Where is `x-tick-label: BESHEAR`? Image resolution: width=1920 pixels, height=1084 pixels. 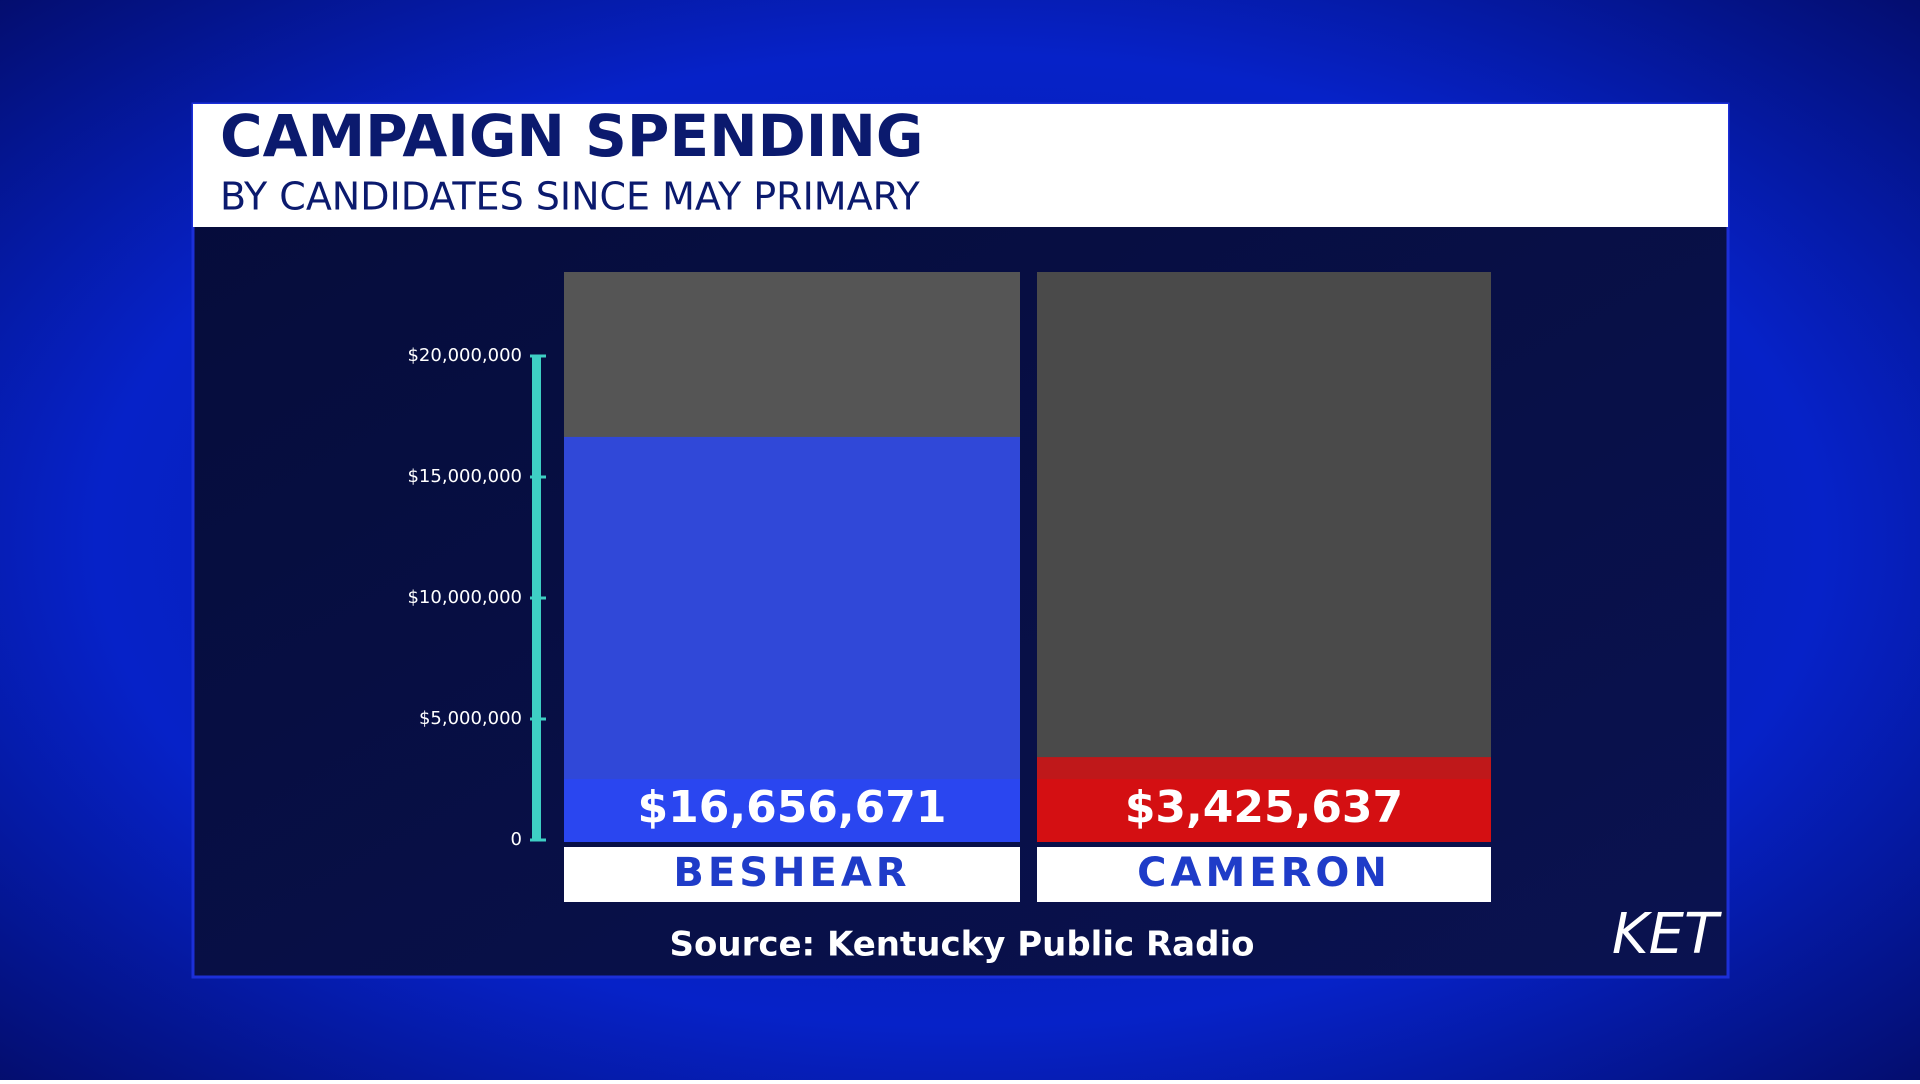
x-tick-label: BESHEAR is located at coordinates (791, 873).